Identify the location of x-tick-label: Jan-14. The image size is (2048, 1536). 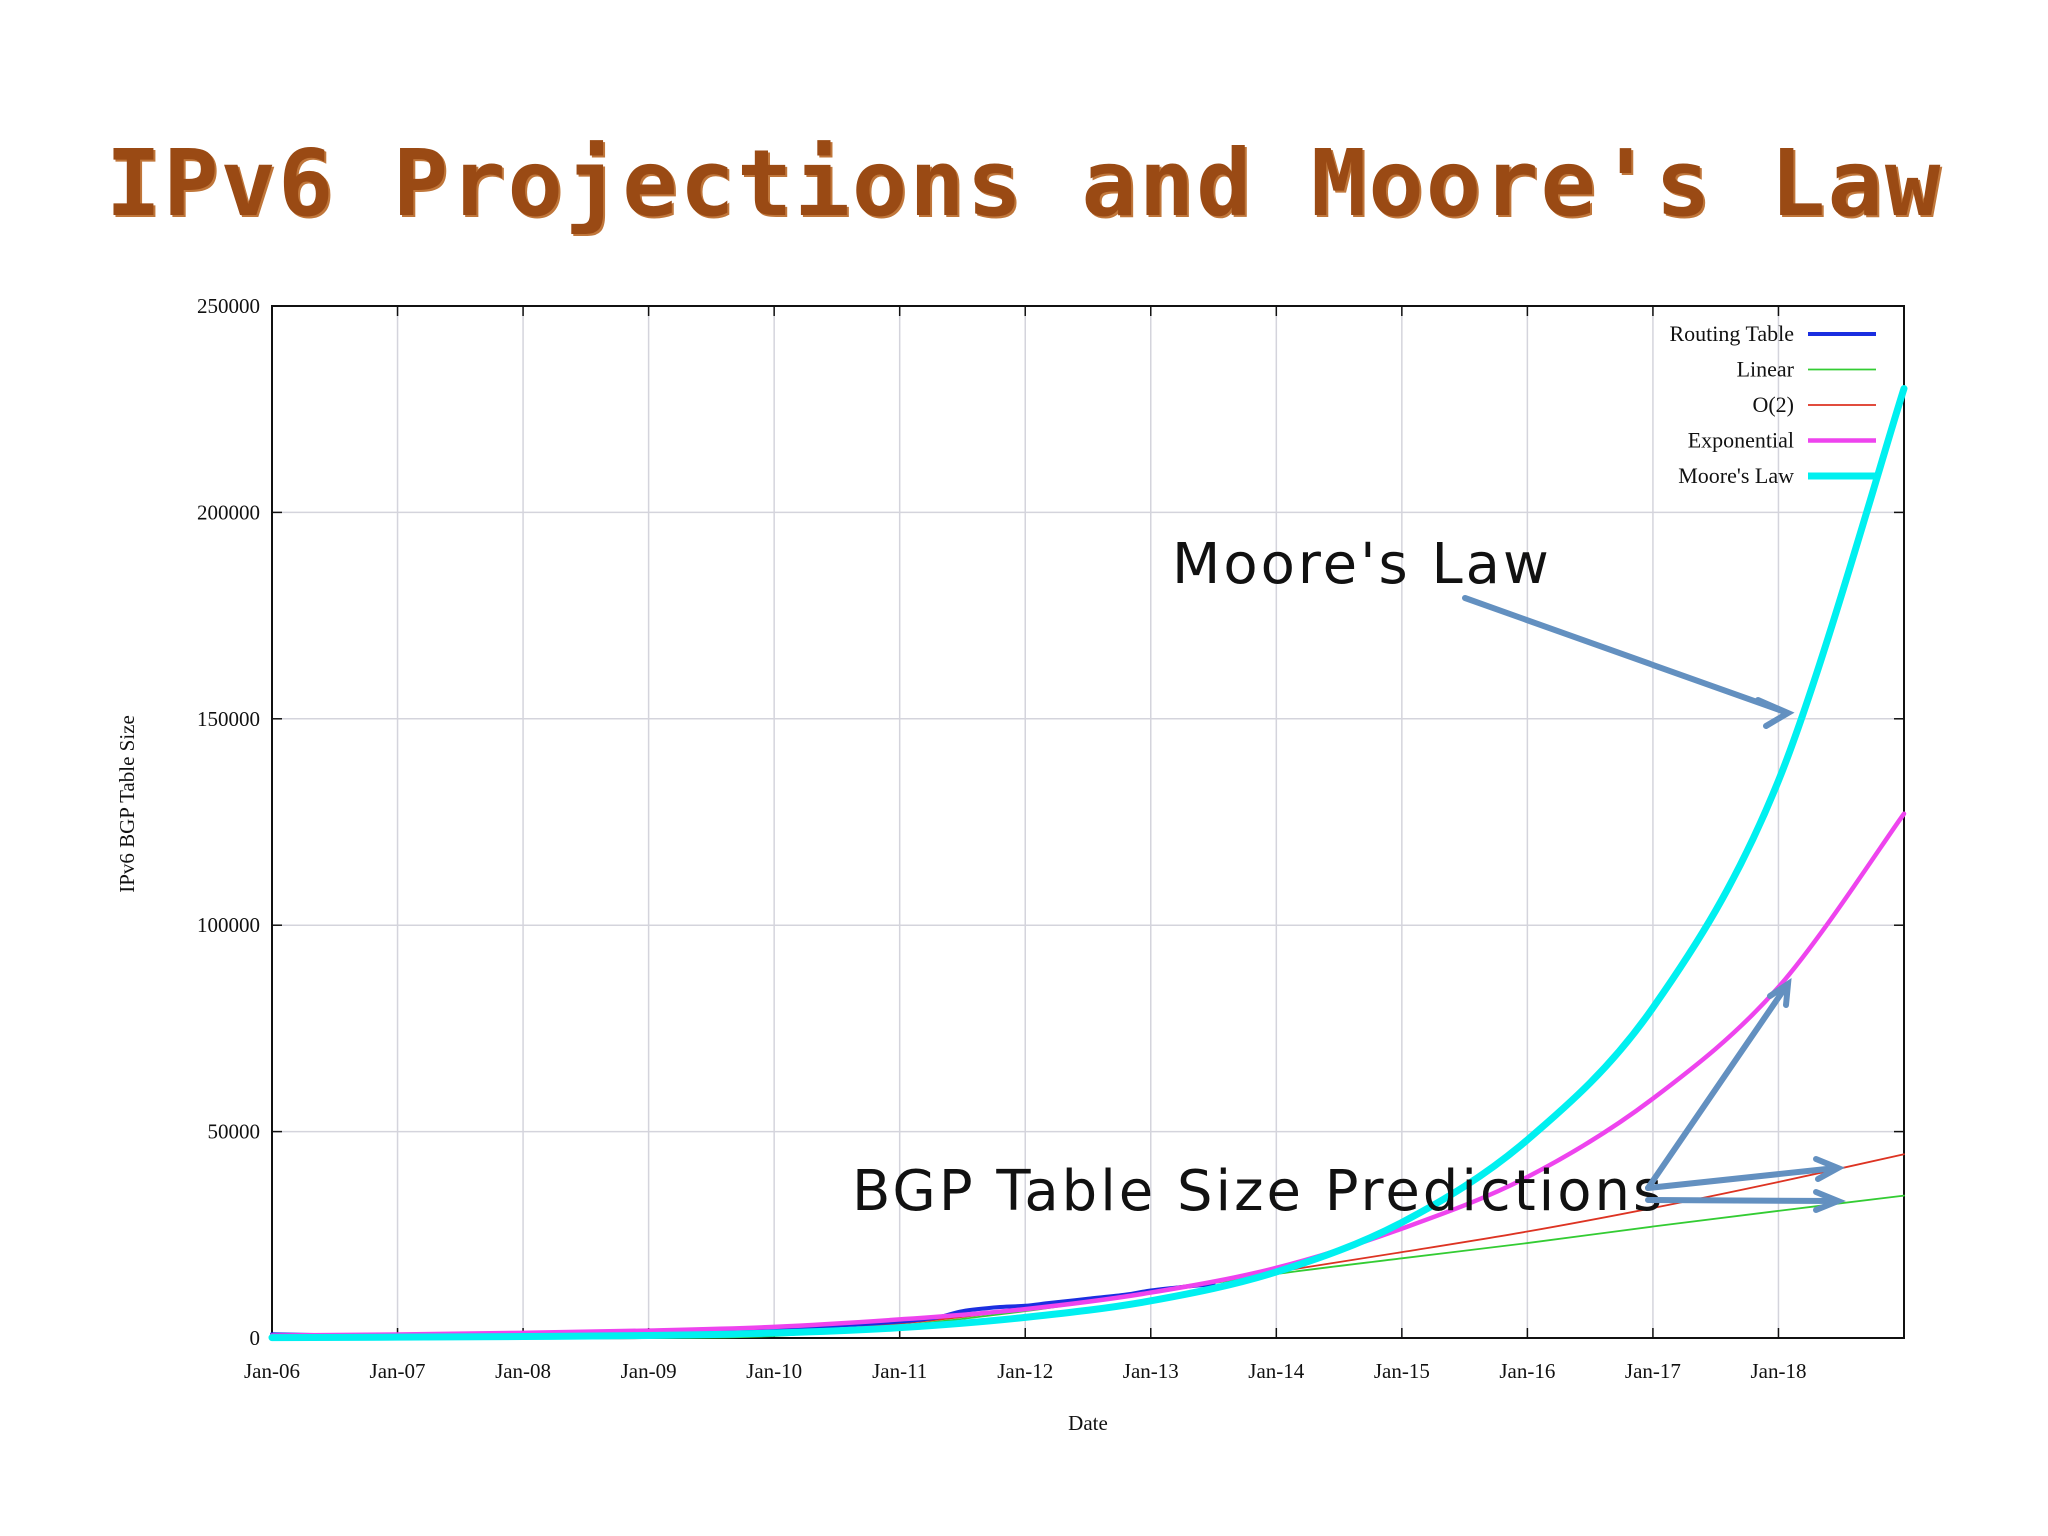
(1276, 1371).